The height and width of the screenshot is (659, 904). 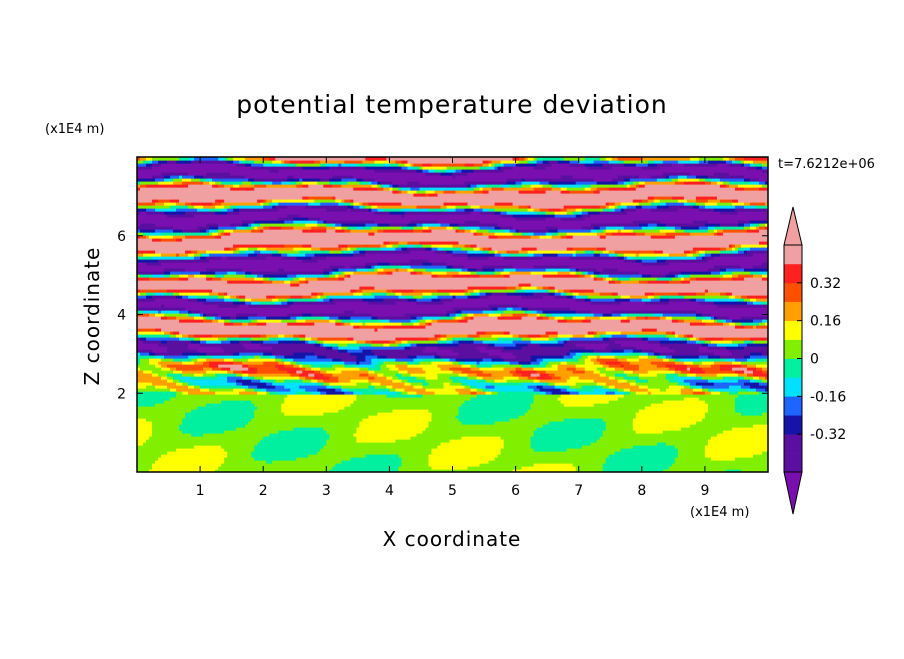 I want to click on time-label: t=7.6212e+06, so click(x=826, y=164).